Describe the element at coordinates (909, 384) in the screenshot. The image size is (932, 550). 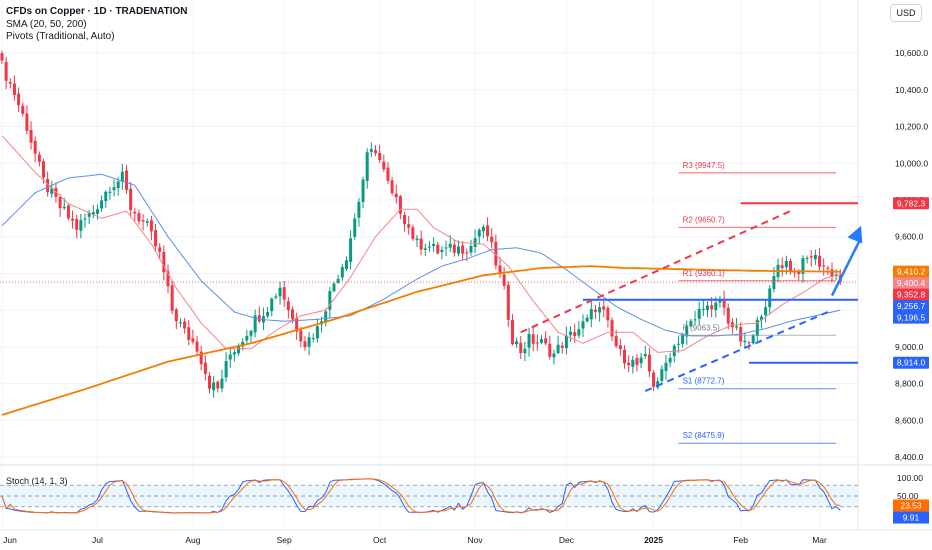
I see `price-tick-label: 8,800.0` at that location.